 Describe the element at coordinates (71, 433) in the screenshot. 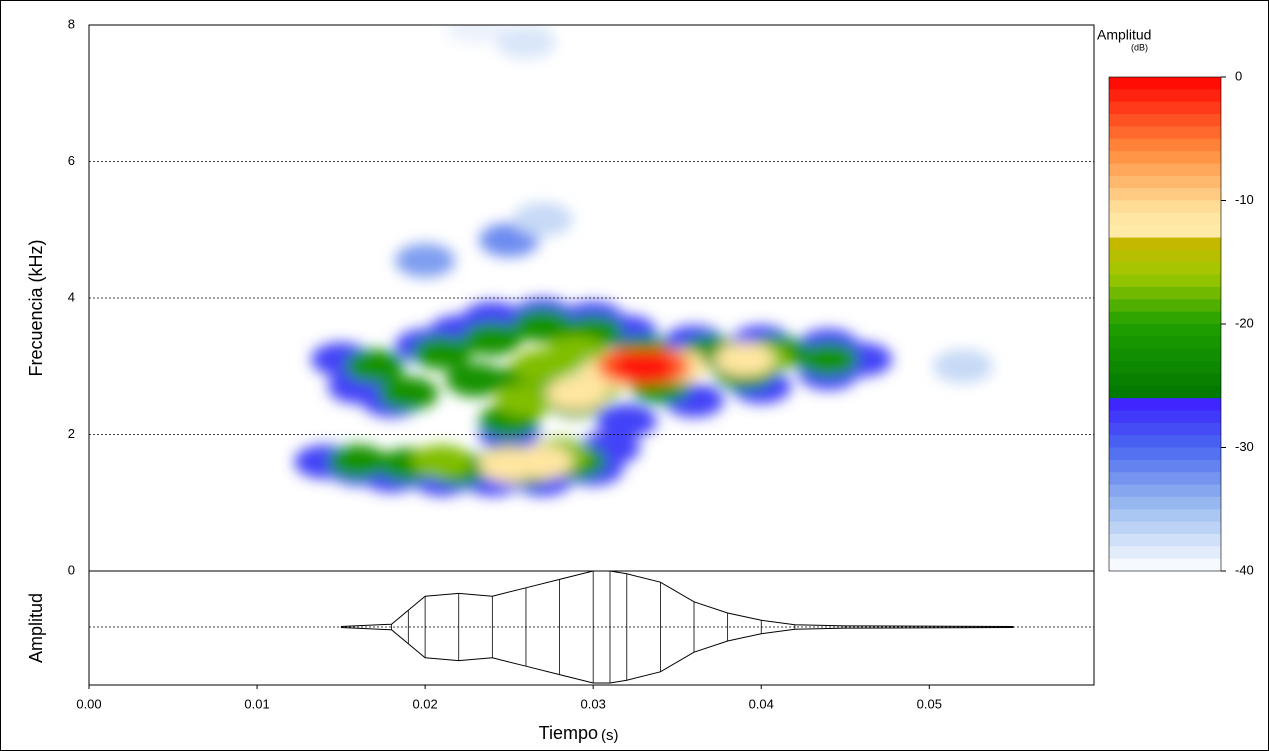

I see `y-tick-label: 2` at that location.